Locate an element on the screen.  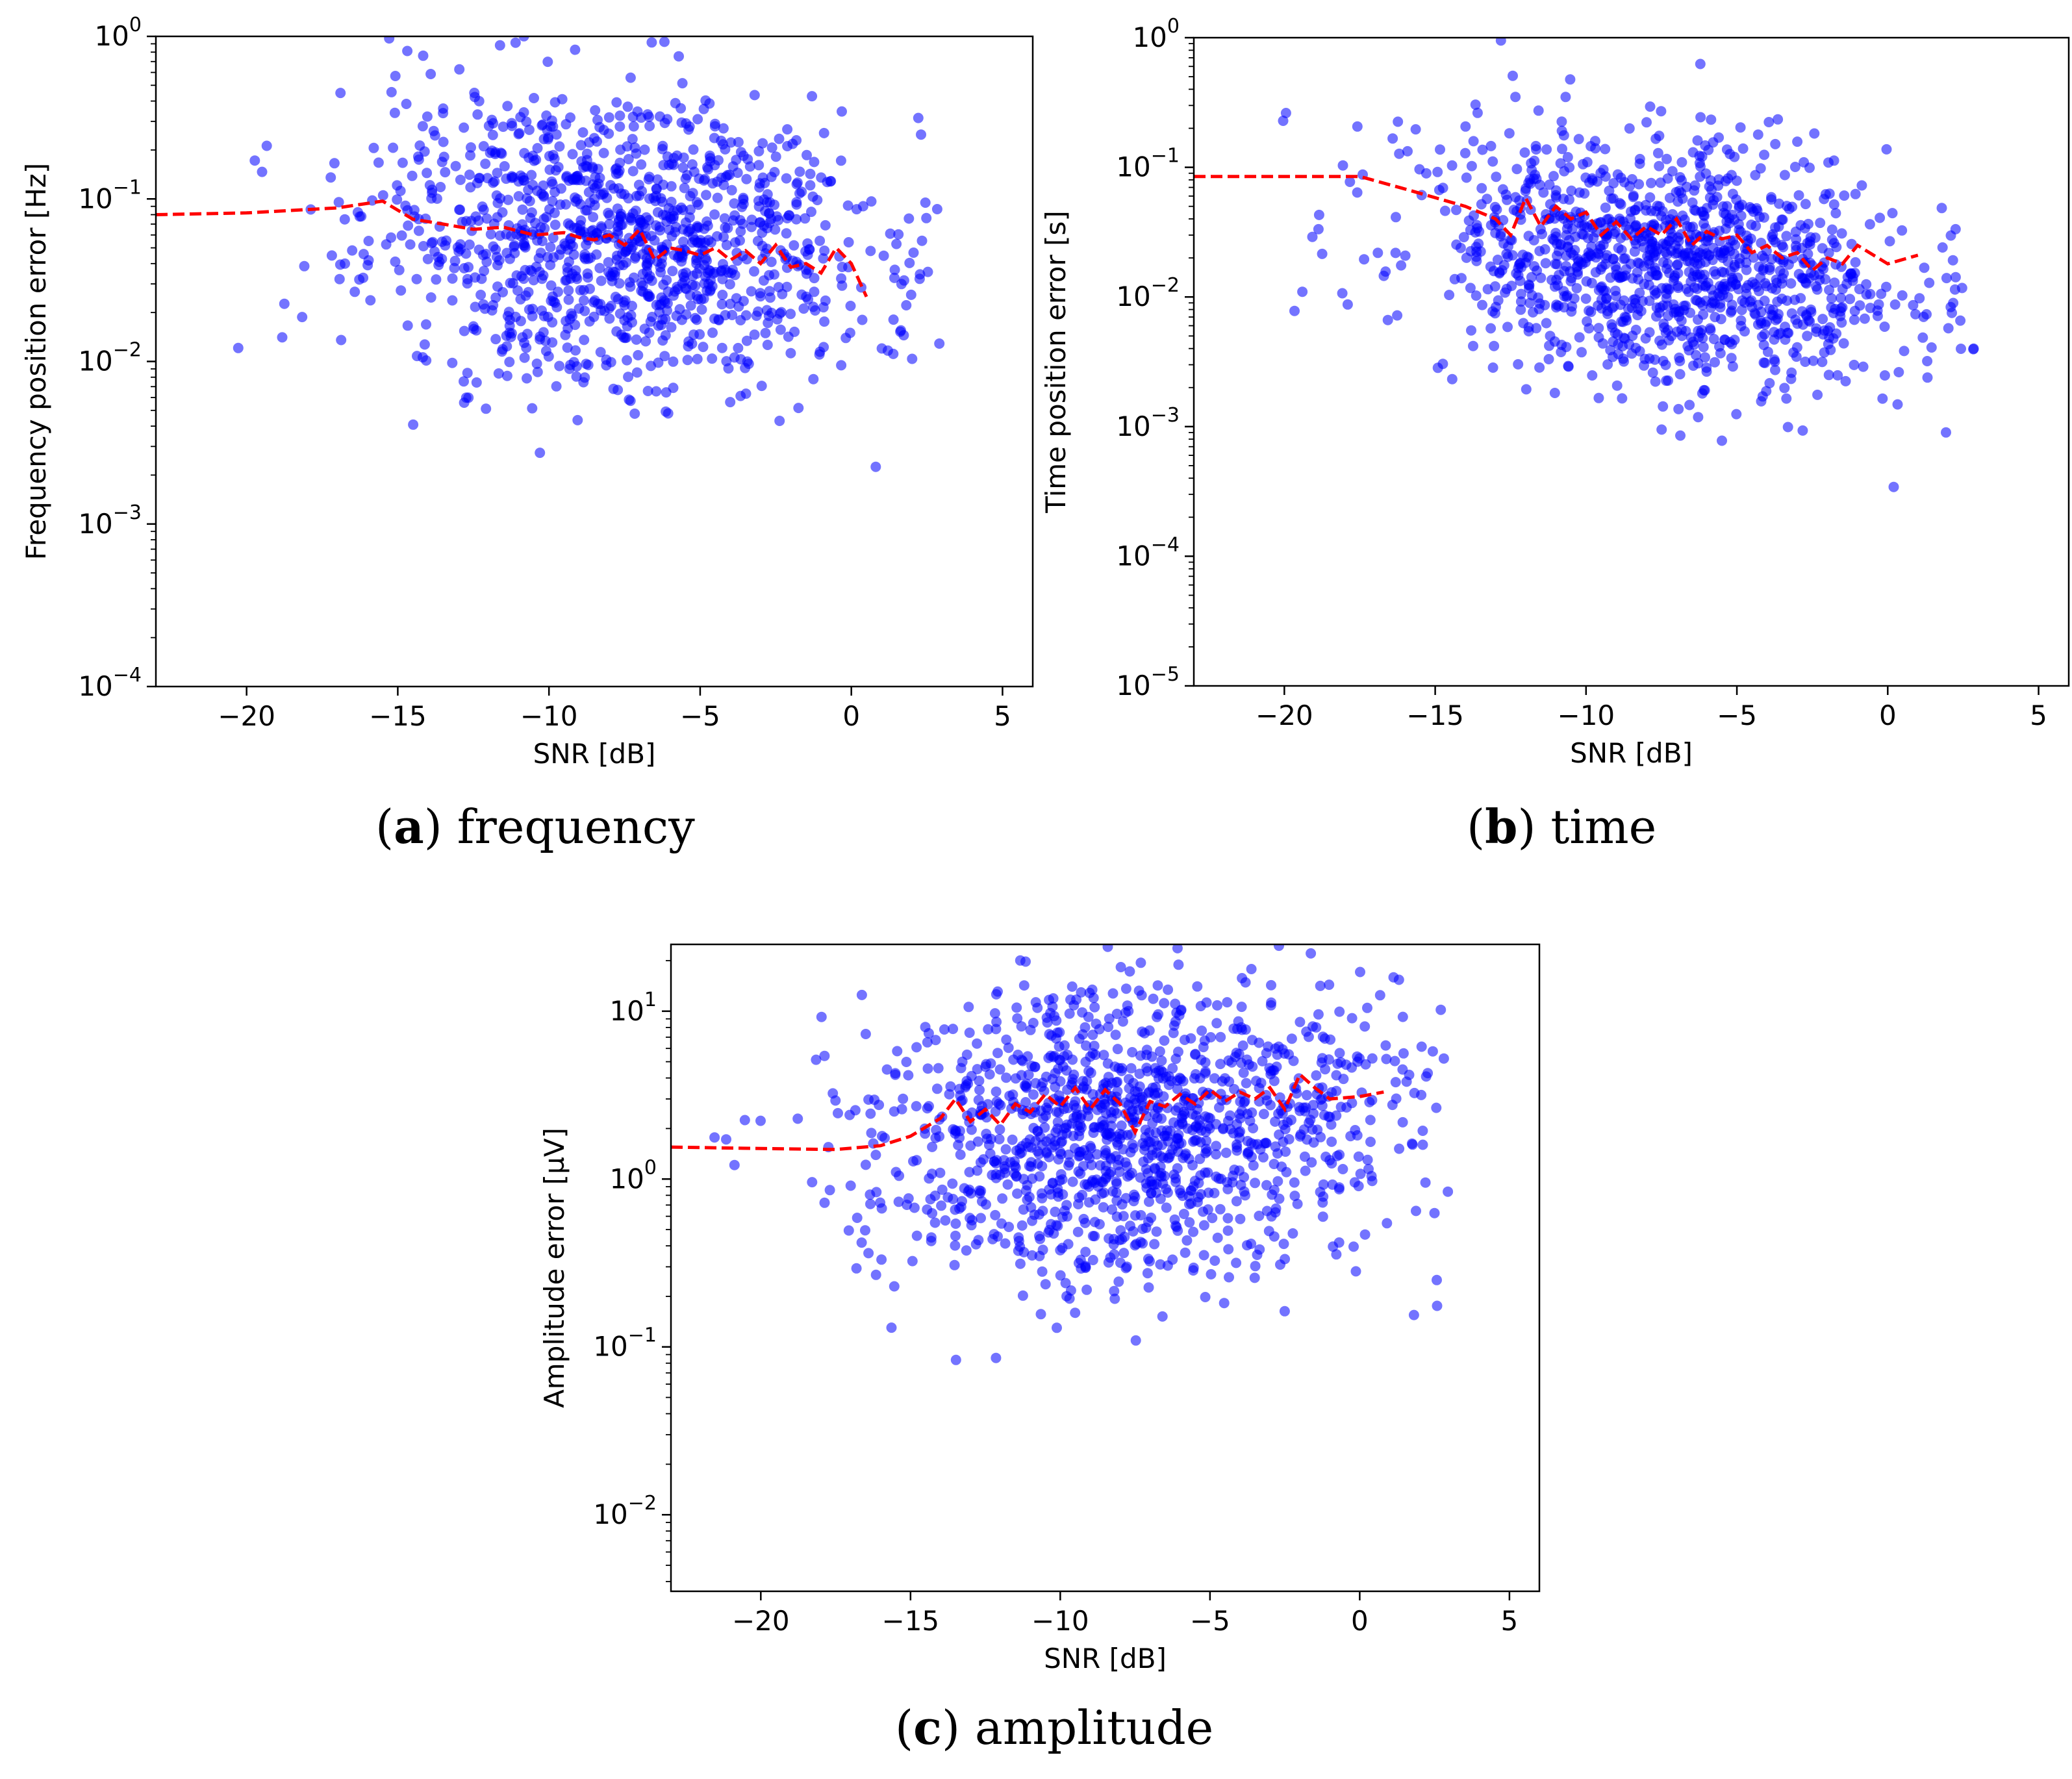
y-tick-label: 10⁻⁵ is located at coordinates (1148, 682).